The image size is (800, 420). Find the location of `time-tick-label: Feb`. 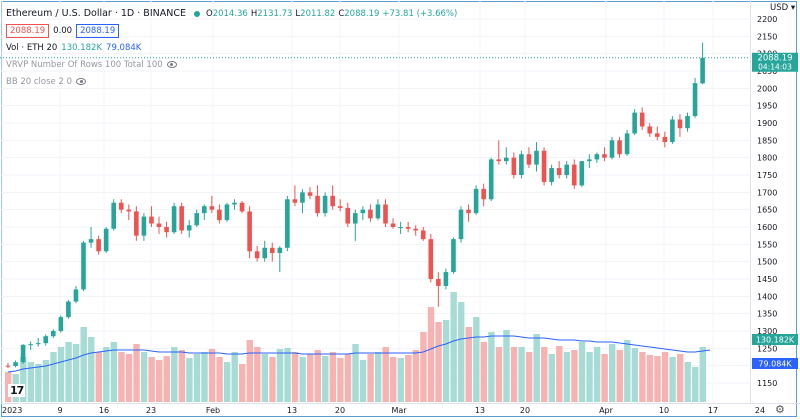

time-tick-label: Feb is located at coordinates (213, 410).